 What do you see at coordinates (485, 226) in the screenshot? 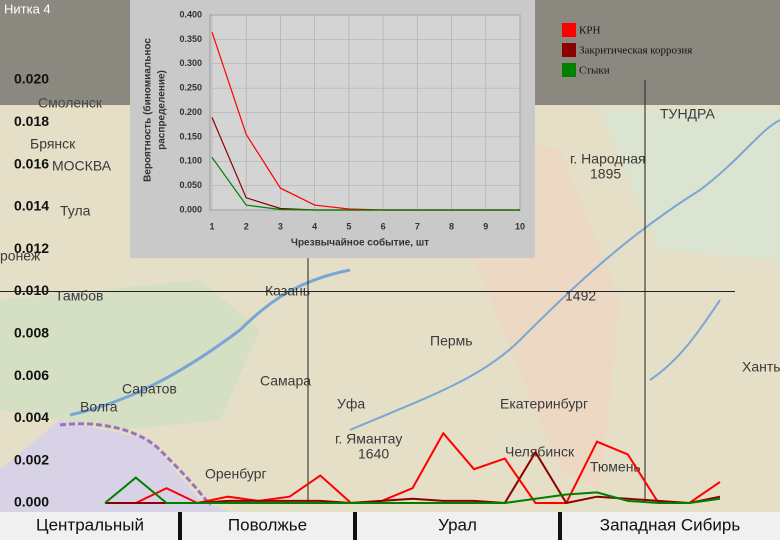
I see `x-tick-label: 9` at bounding box center [485, 226].